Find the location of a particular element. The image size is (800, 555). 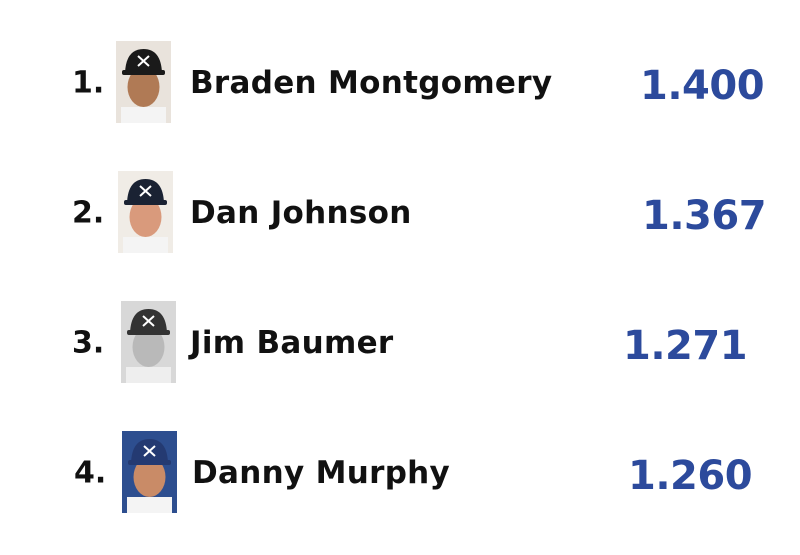

player-name: Jim Baumer is located at coordinates (292, 343).